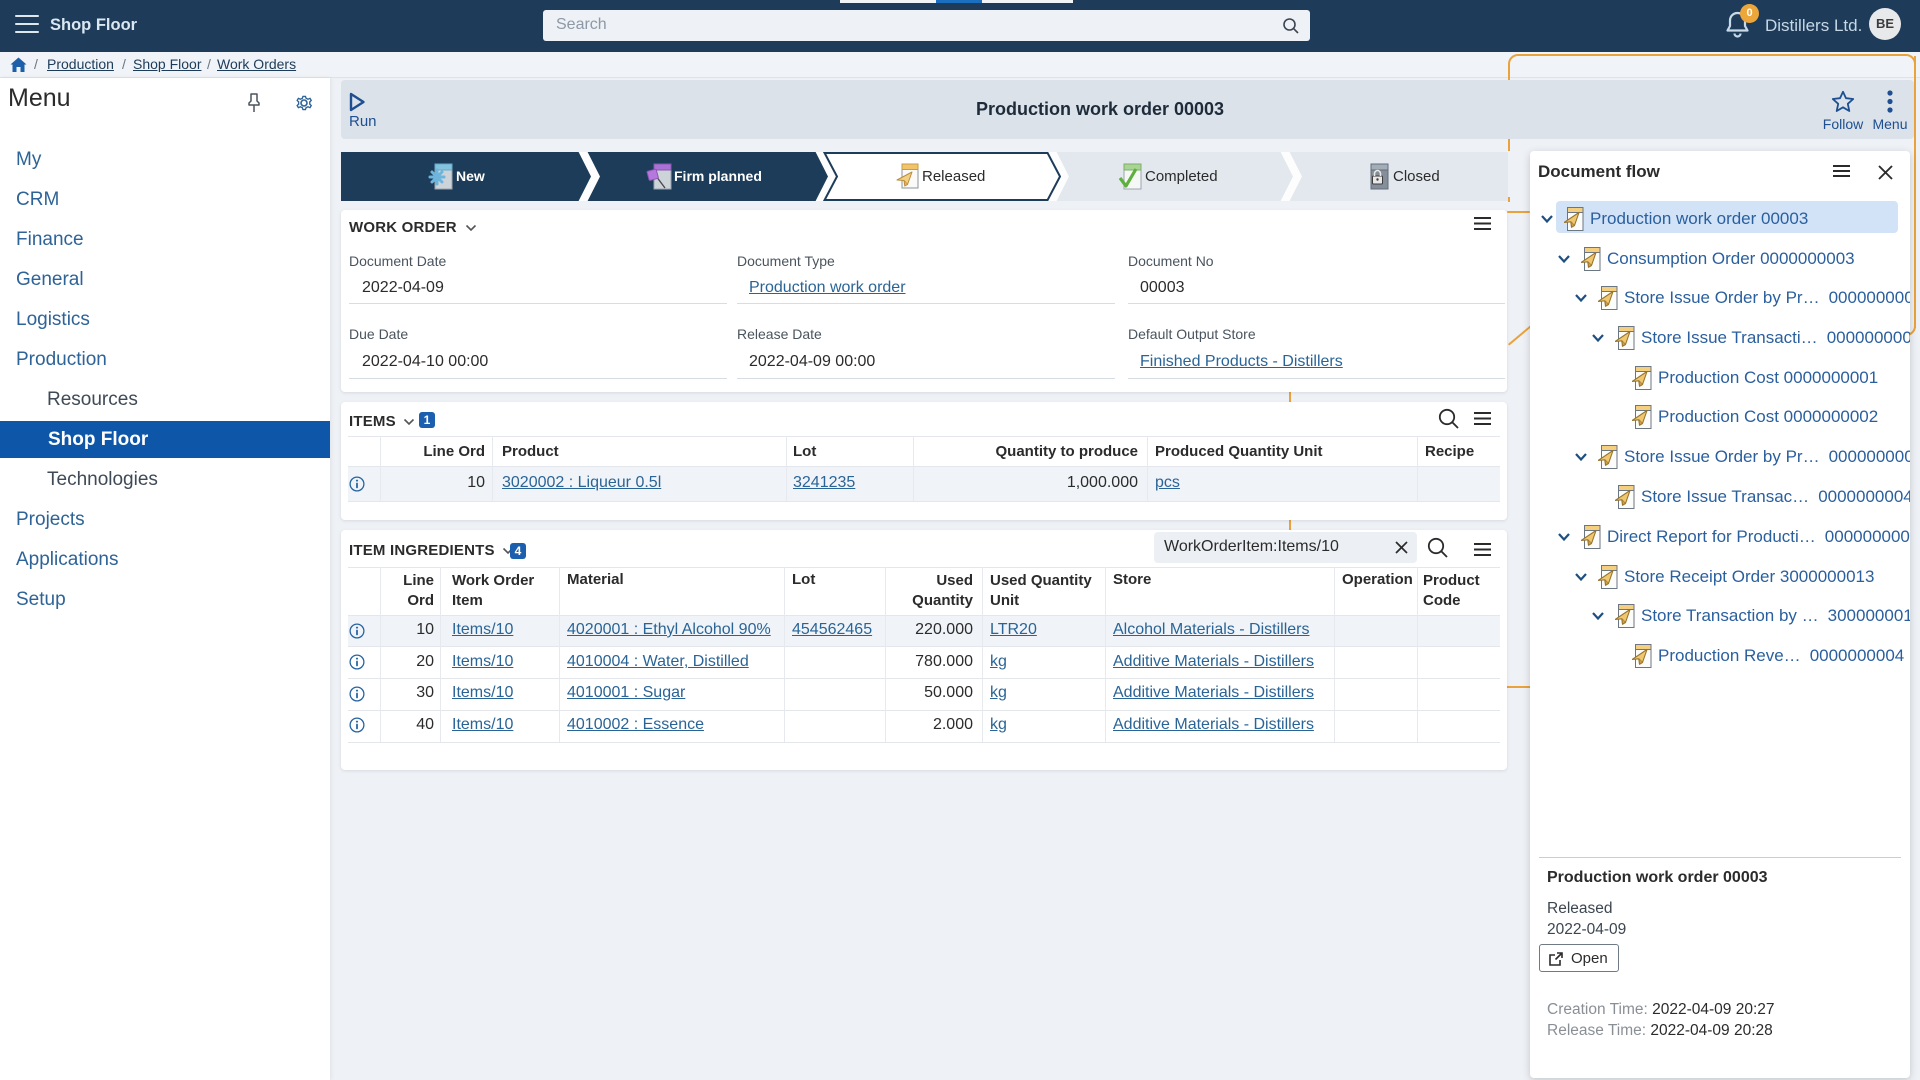  What do you see at coordinates (1181, 176) in the screenshot?
I see `svg-text: Completed` at bounding box center [1181, 176].